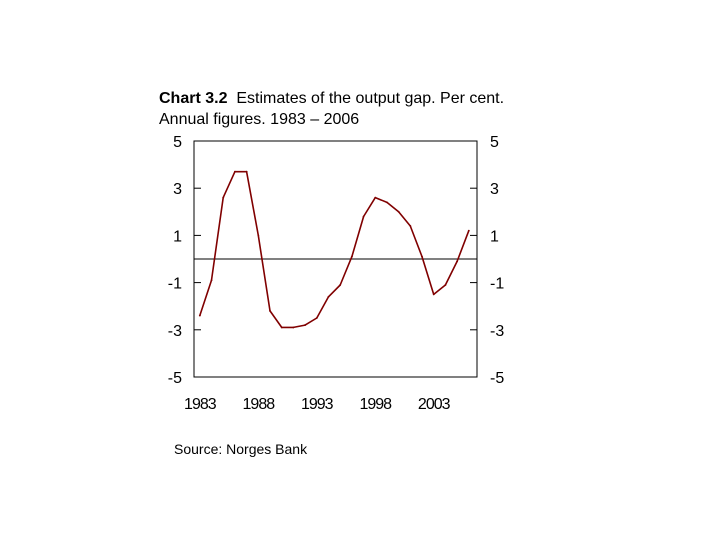  I want to click on x-tick-label: 1993, so click(317, 404).